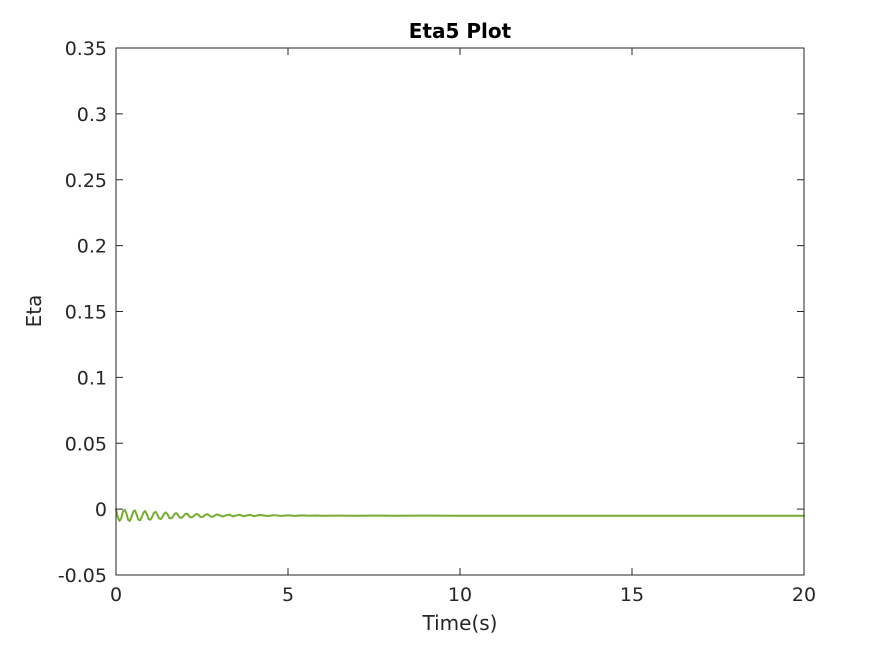 The height and width of the screenshot is (649, 889). What do you see at coordinates (632, 595) in the screenshot?
I see `x-tick-label: 15` at bounding box center [632, 595].